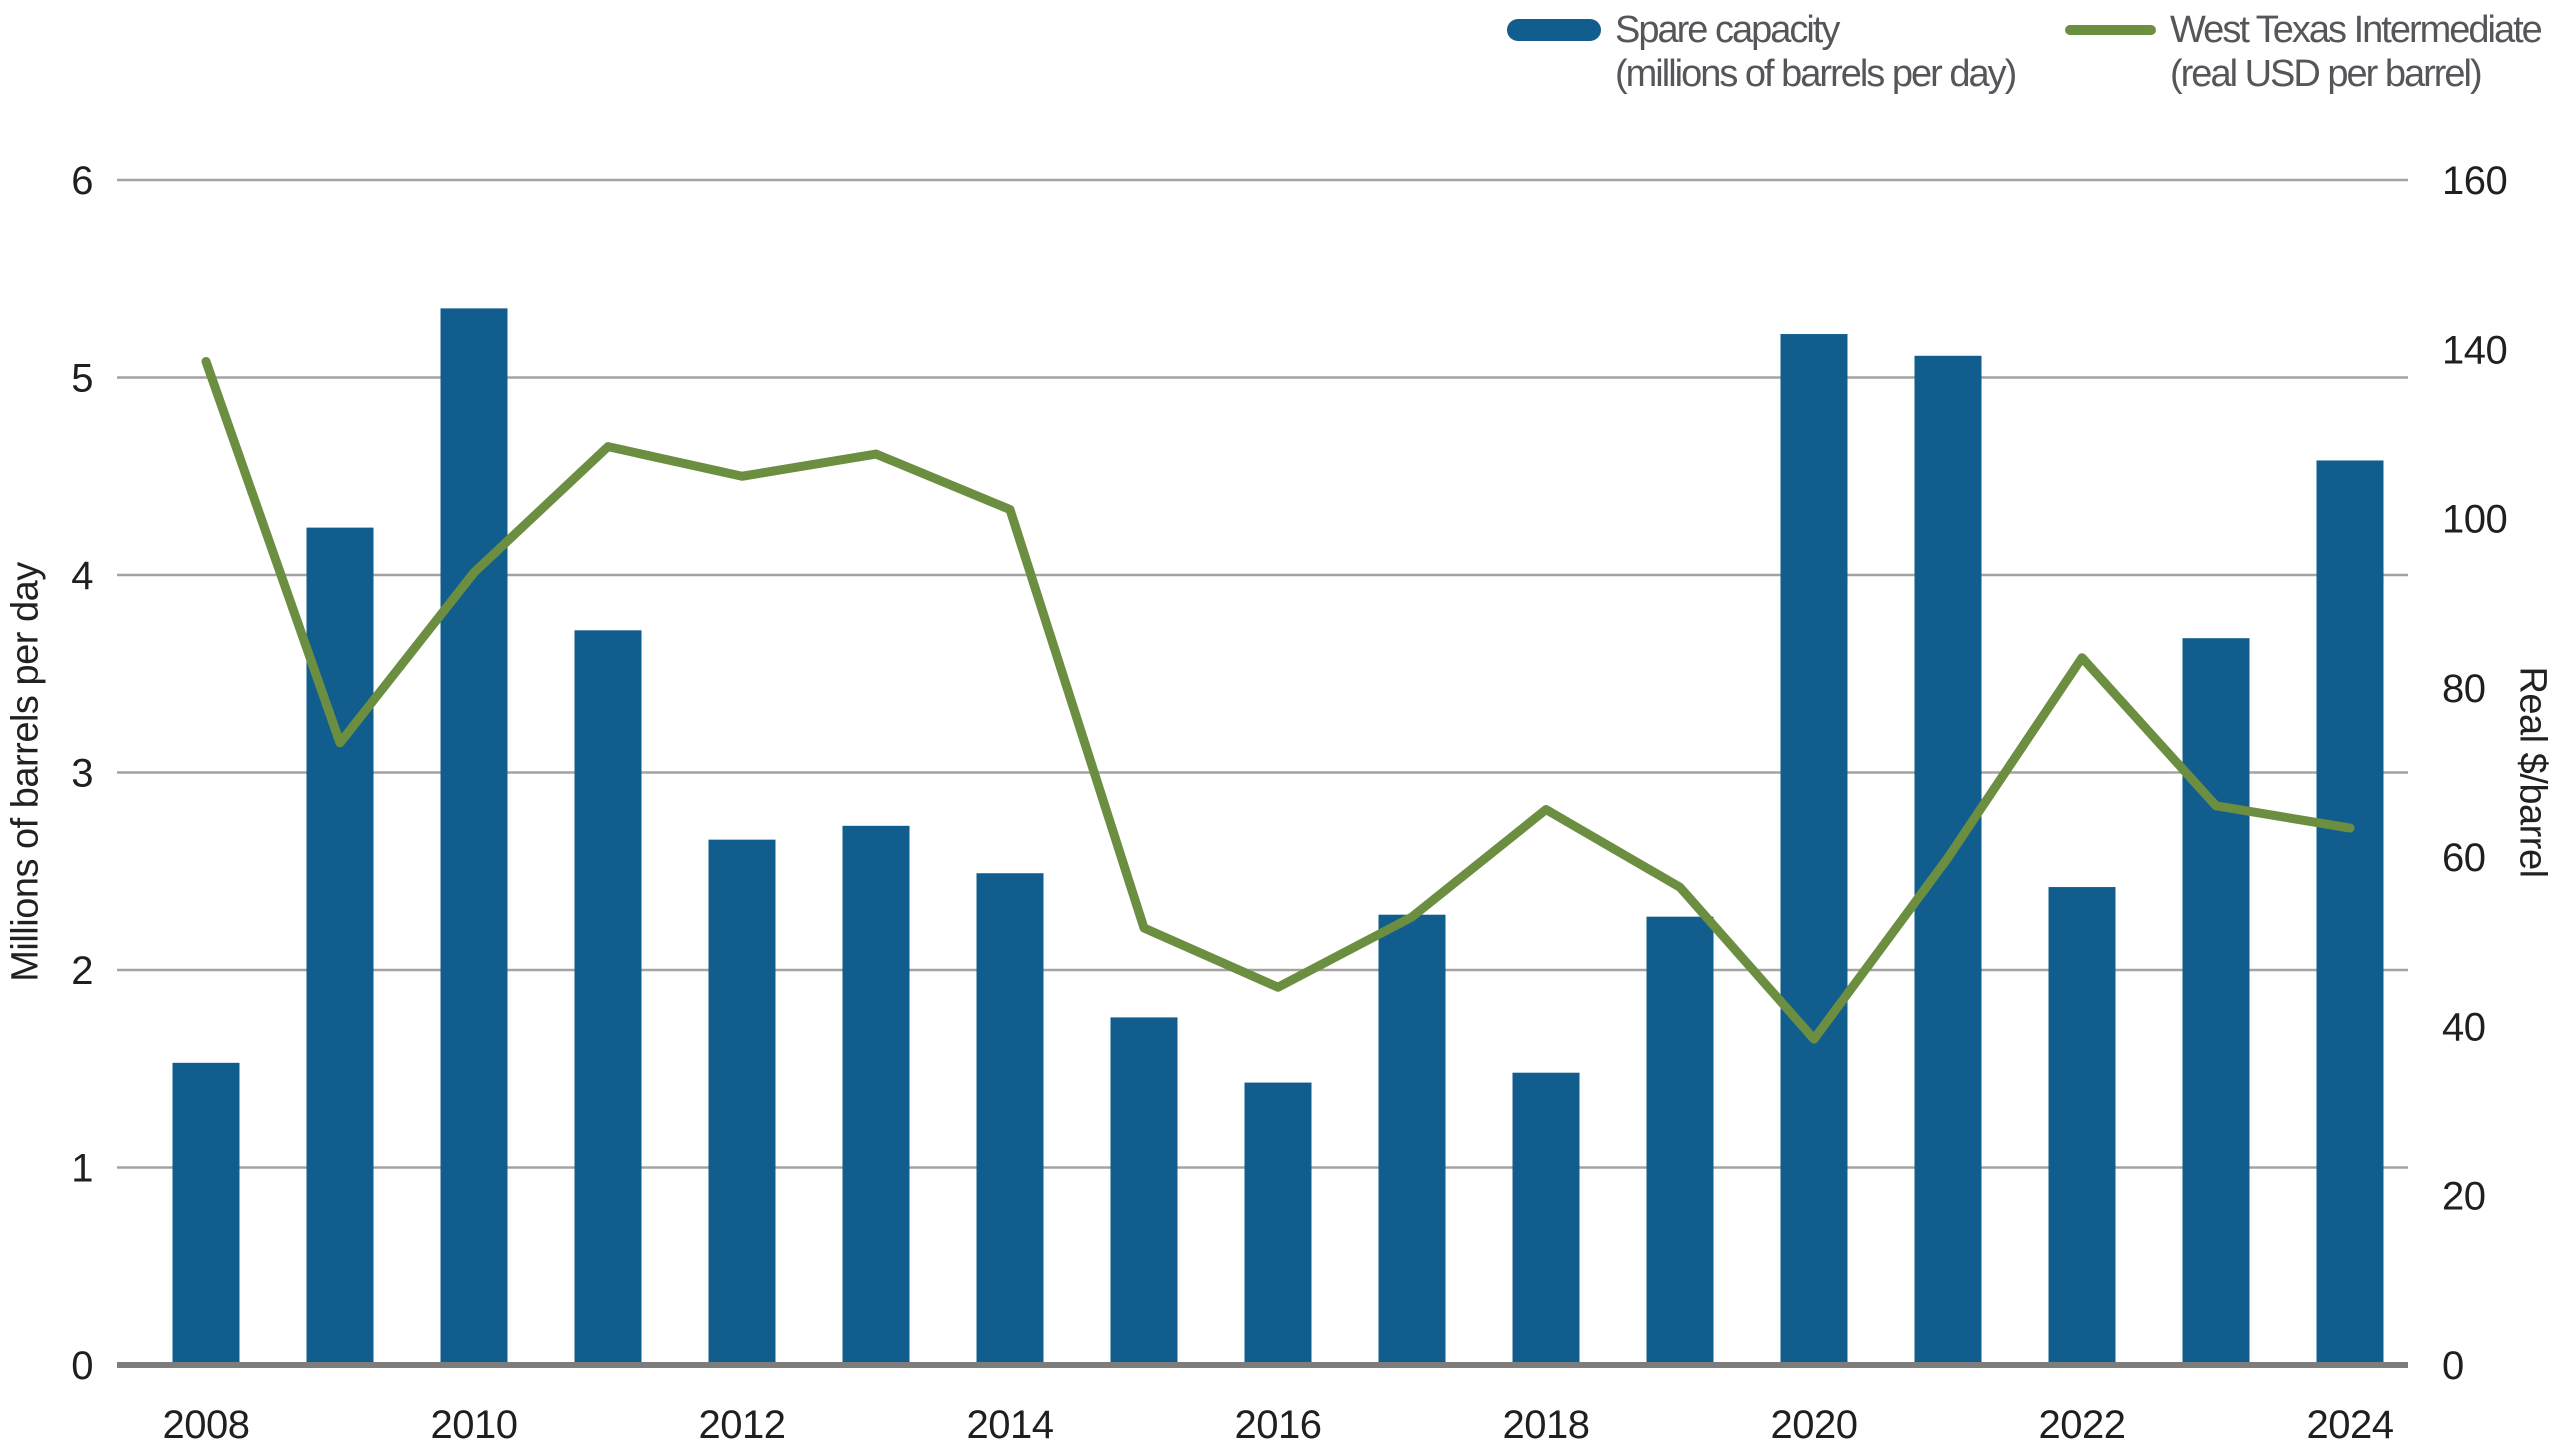 This screenshot has width=2560, height=1440. I want to click on bar-2013, so click(876, 1095).